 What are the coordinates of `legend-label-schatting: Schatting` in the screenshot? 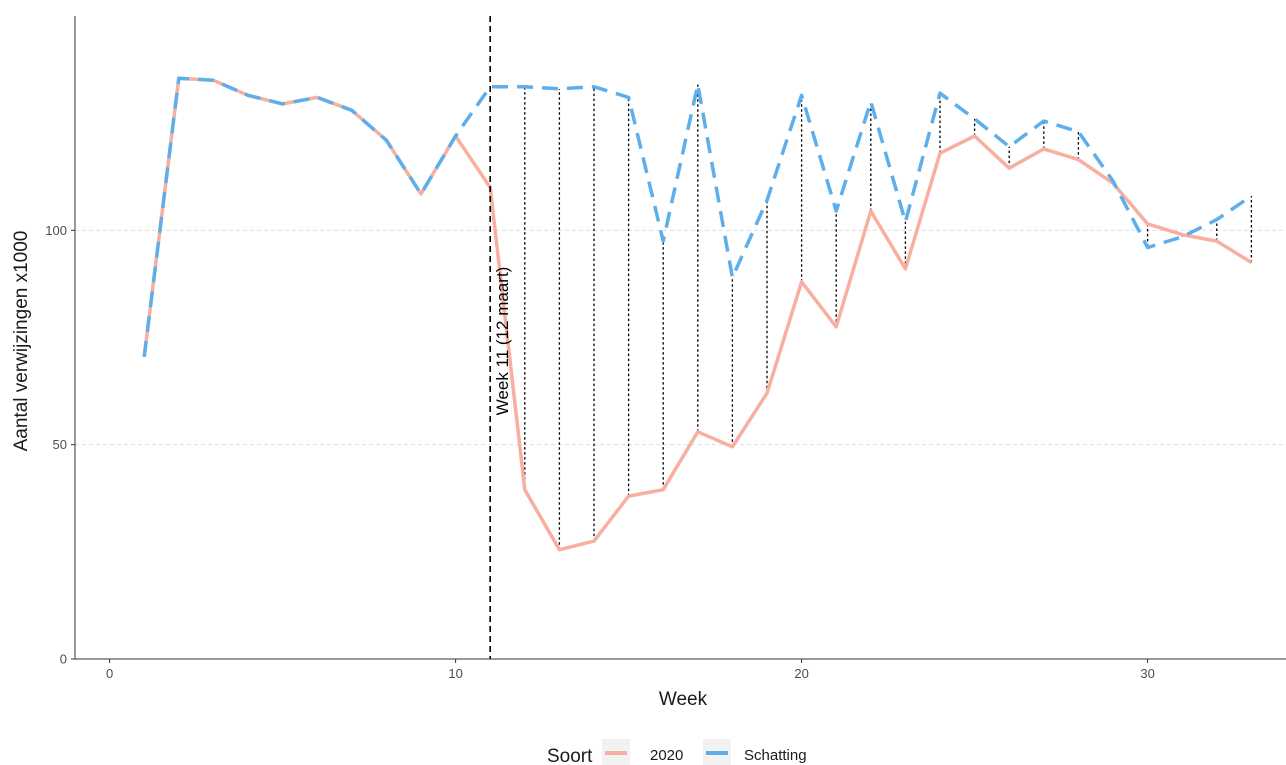 It's located at (775, 755).